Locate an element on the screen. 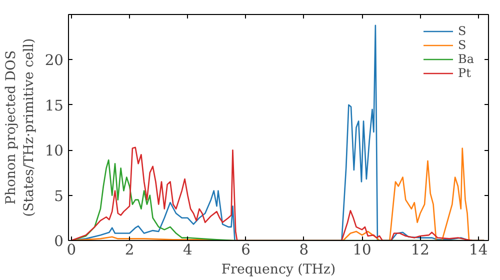 This screenshot has width=500, height=280. x-tick-label: 8 is located at coordinates (304, 250).